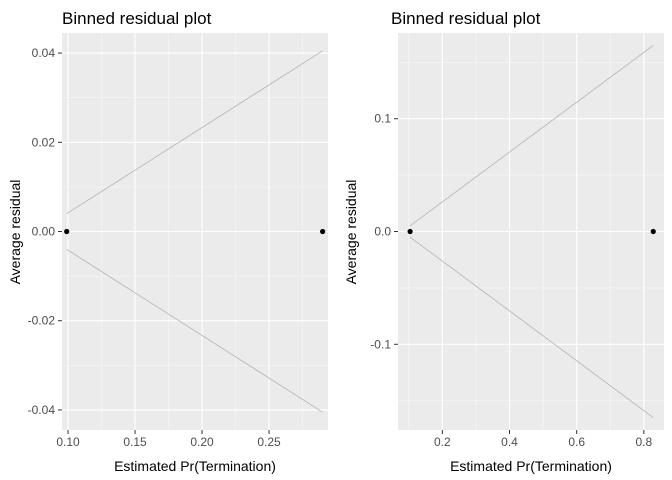 The height and width of the screenshot is (480, 672). I want to click on right-y-tick-label: 0.1, so click(382, 119).